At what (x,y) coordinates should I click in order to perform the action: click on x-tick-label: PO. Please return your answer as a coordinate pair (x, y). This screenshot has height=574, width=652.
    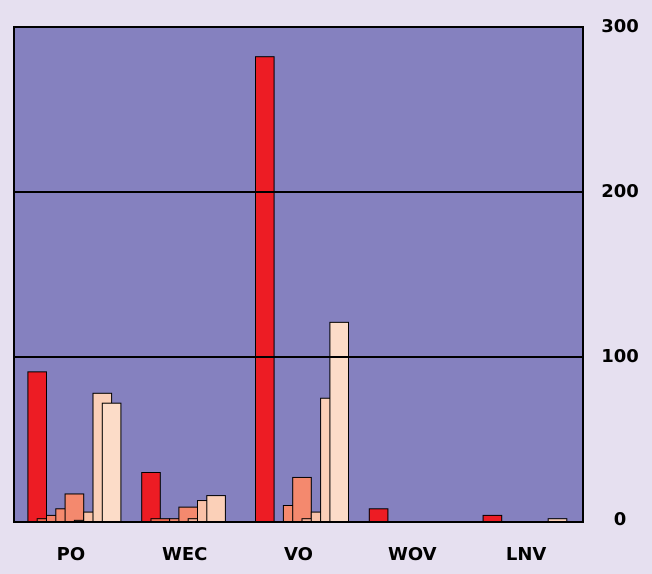
    Looking at the image, I should click on (71, 554).